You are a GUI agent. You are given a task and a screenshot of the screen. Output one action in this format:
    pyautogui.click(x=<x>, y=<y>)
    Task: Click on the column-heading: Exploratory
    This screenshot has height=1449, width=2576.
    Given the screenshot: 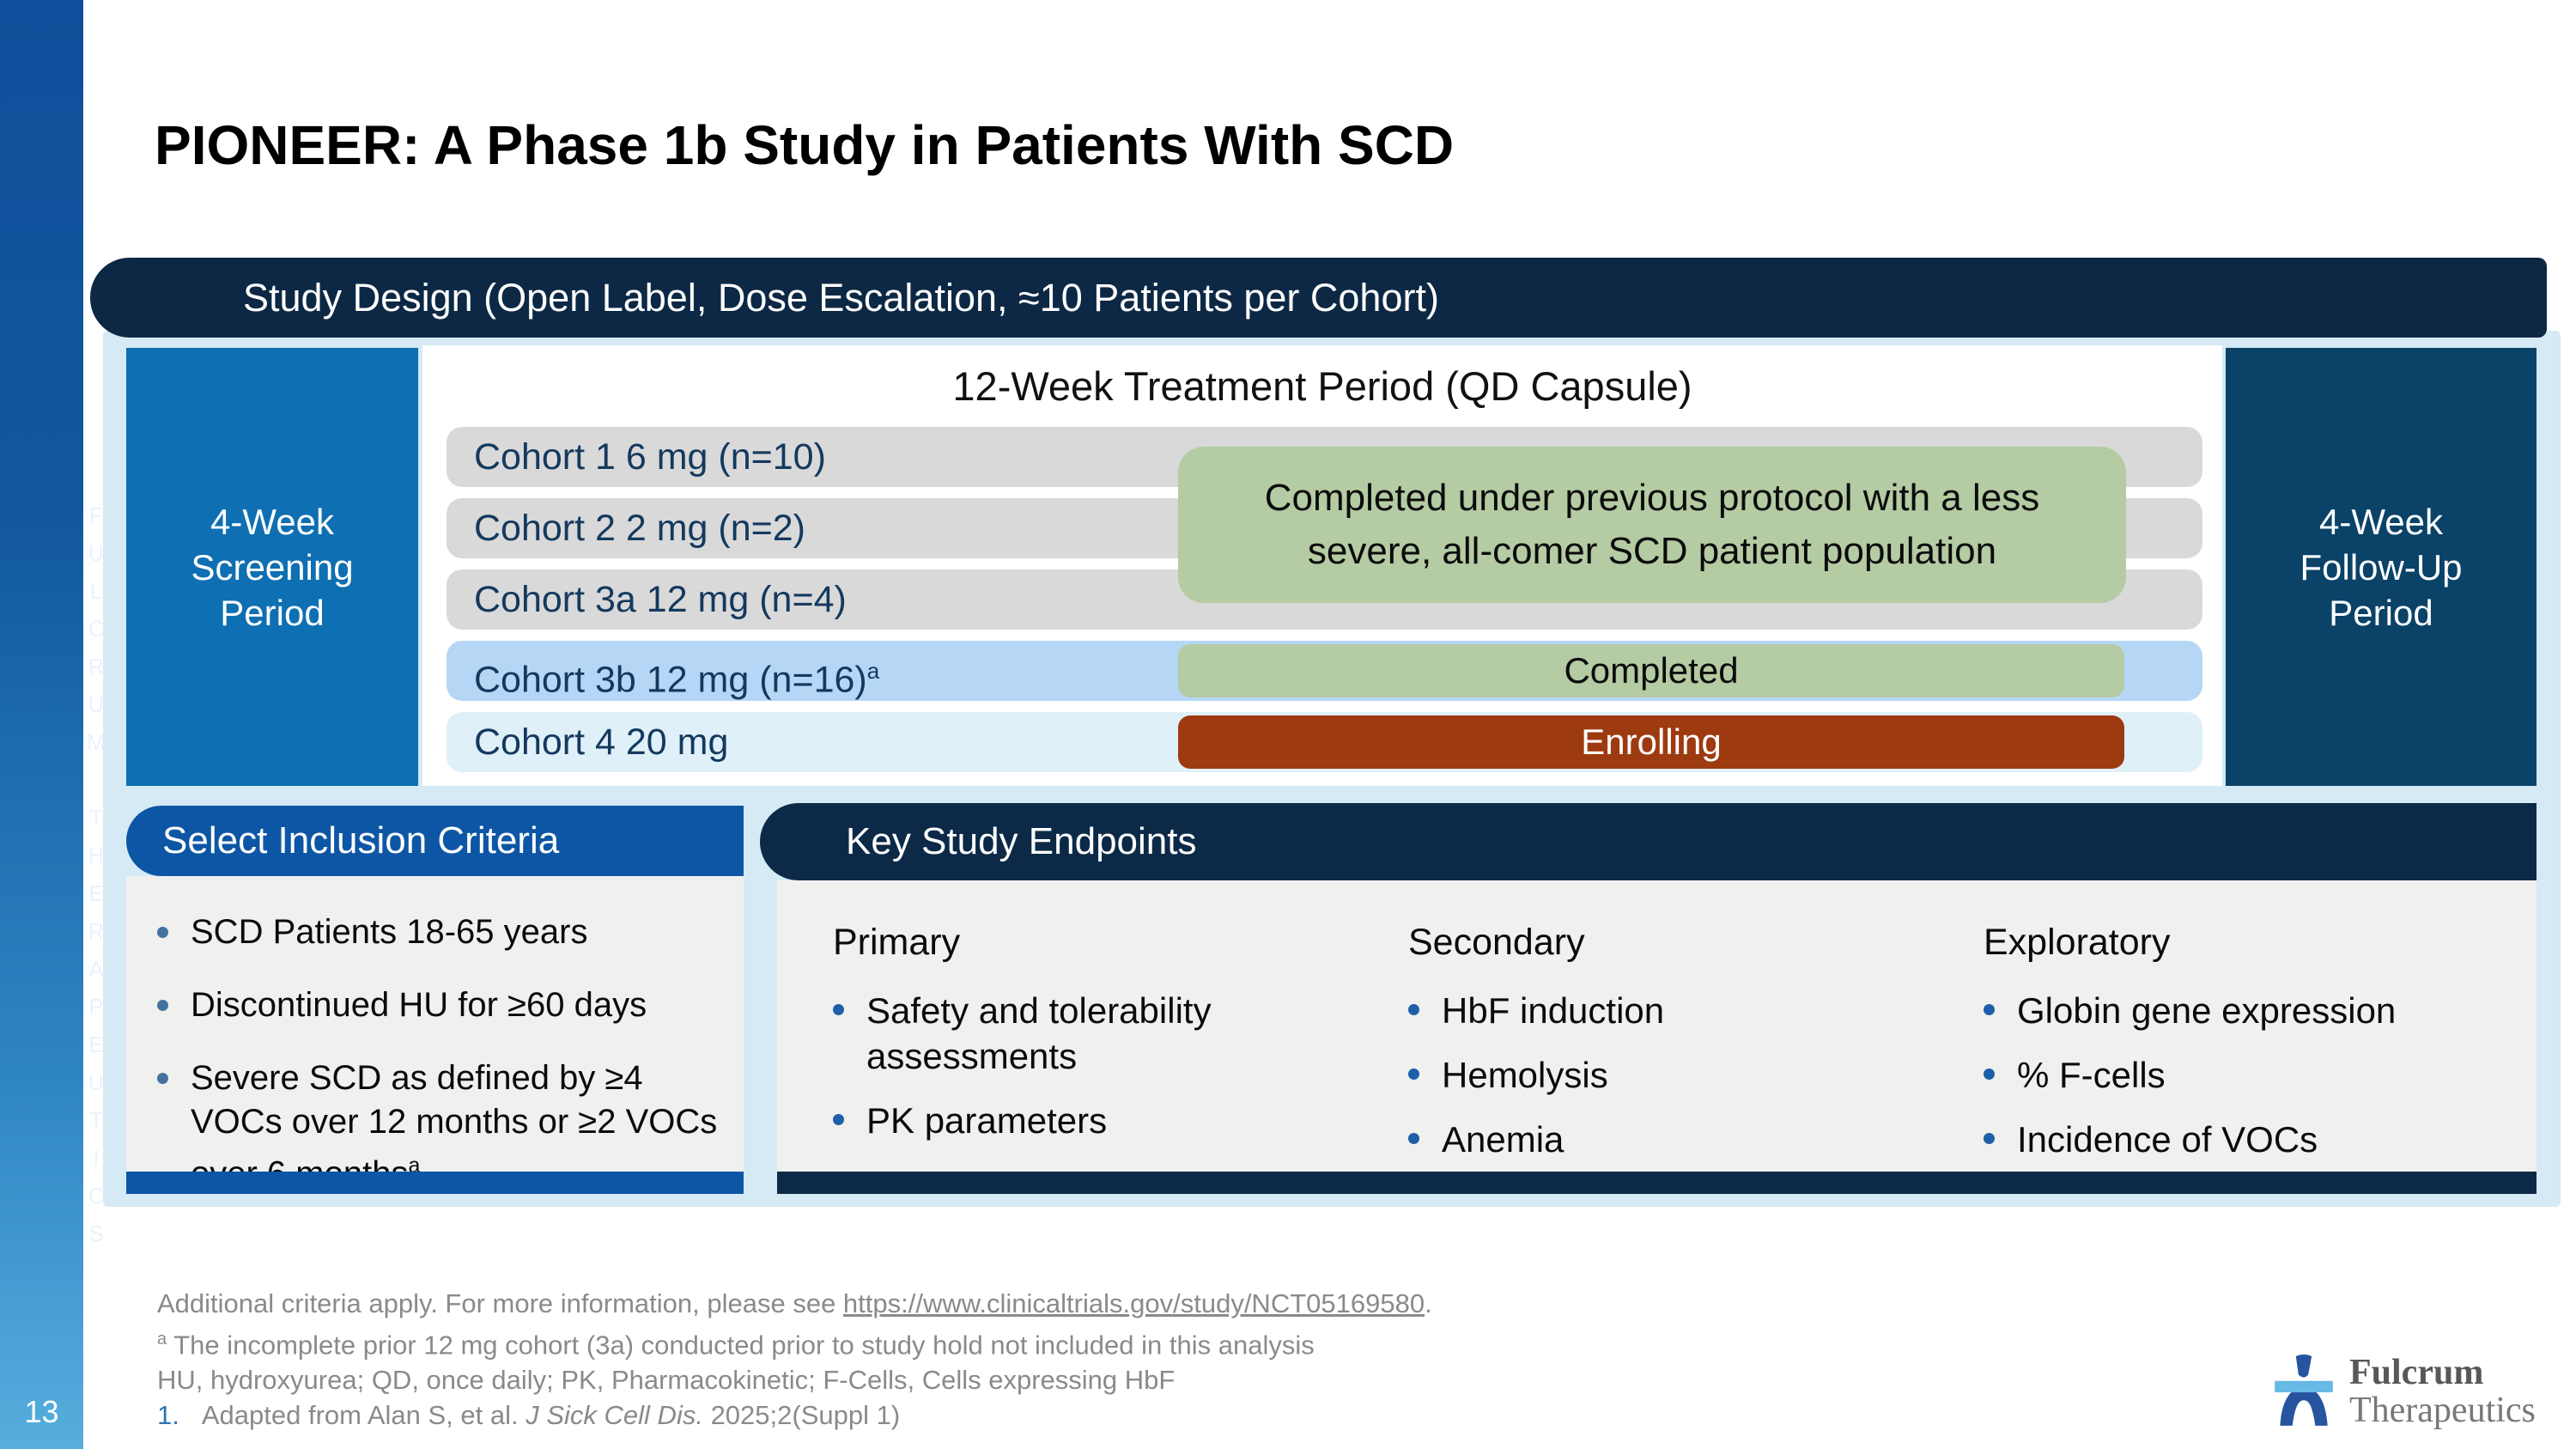 What is the action you would take?
    pyautogui.click(x=2077, y=943)
    